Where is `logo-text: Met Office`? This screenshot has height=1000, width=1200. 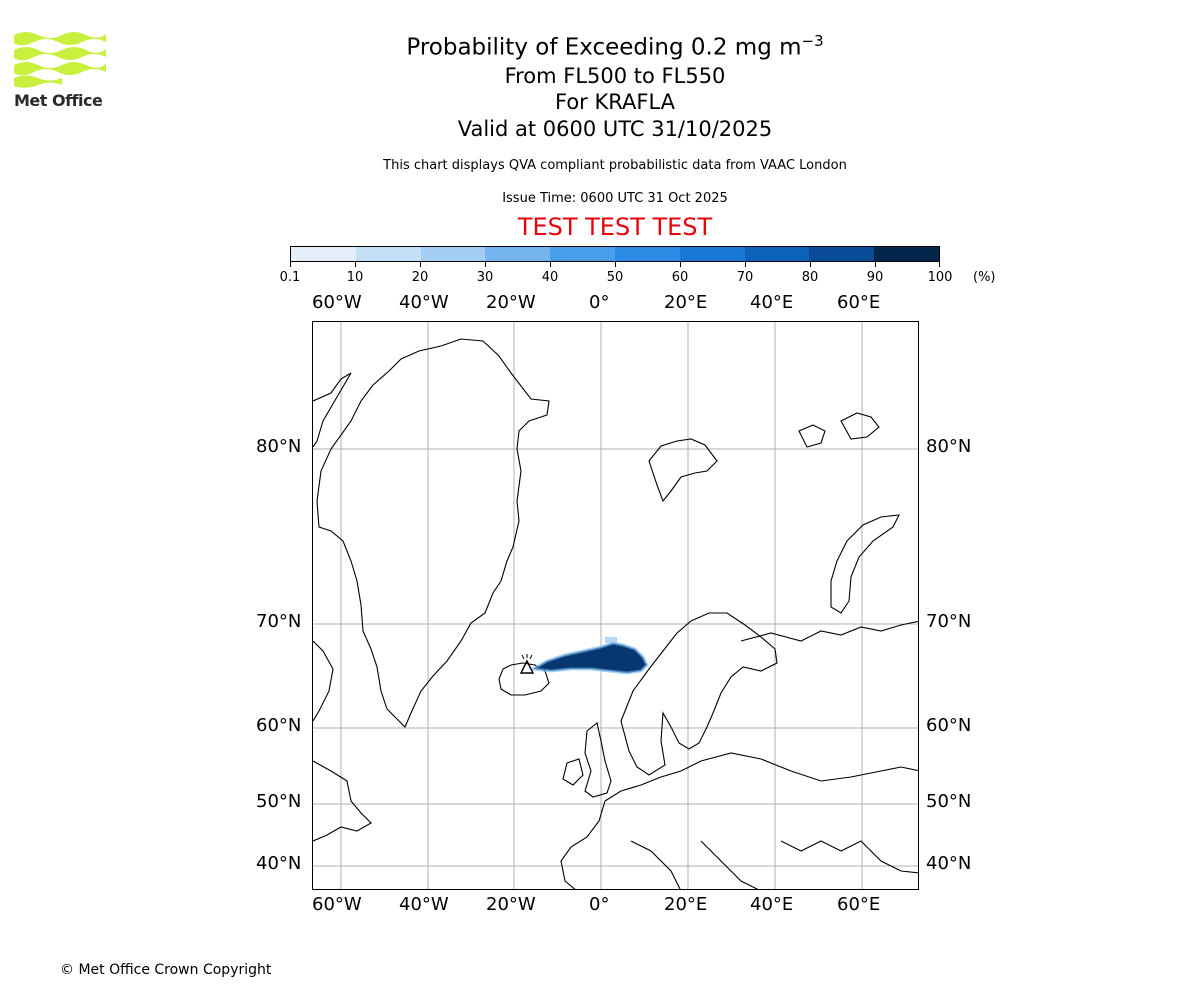 logo-text: Met Office is located at coordinates (58, 100).